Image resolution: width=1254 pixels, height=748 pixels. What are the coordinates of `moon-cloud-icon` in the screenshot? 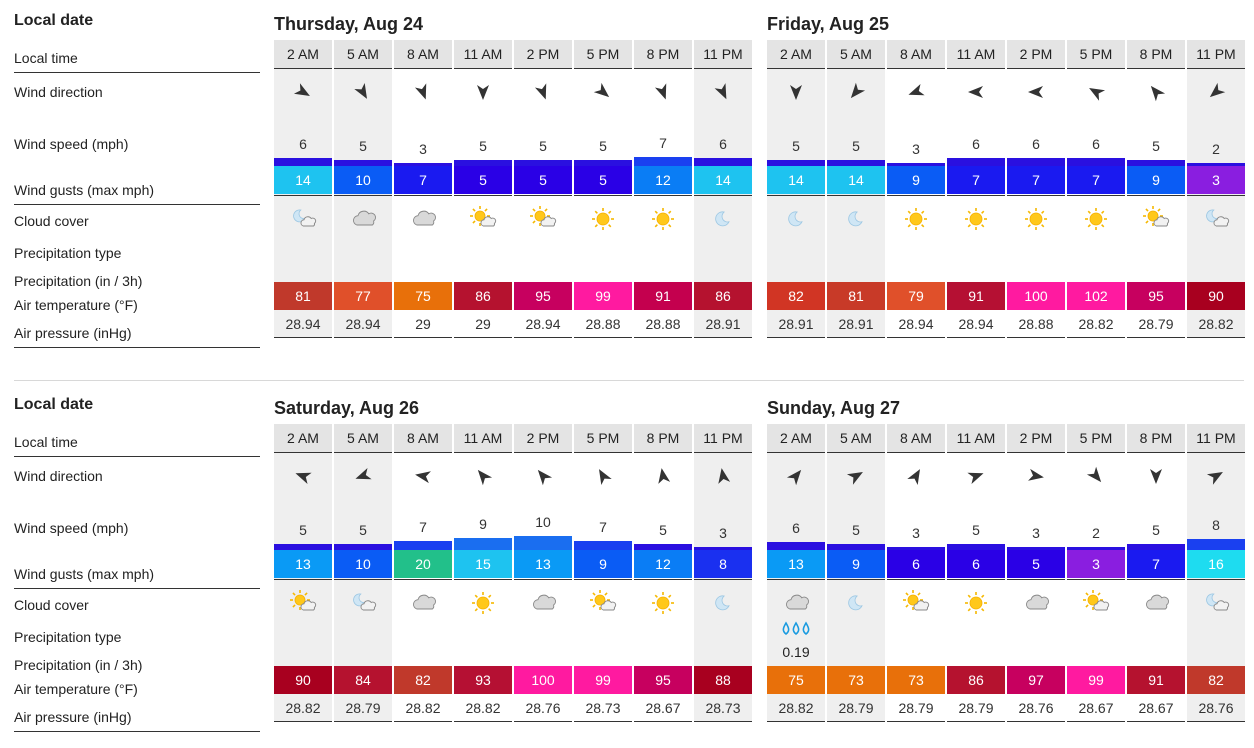 It's located at (303, 219).